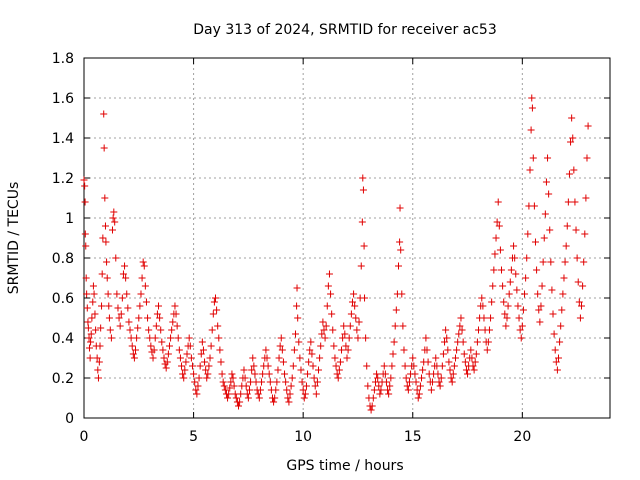  What do you see at coordinates (63, 179) in the screenshot?
I see `y-tick-label: 1.2` at bounding box center [63, 179].